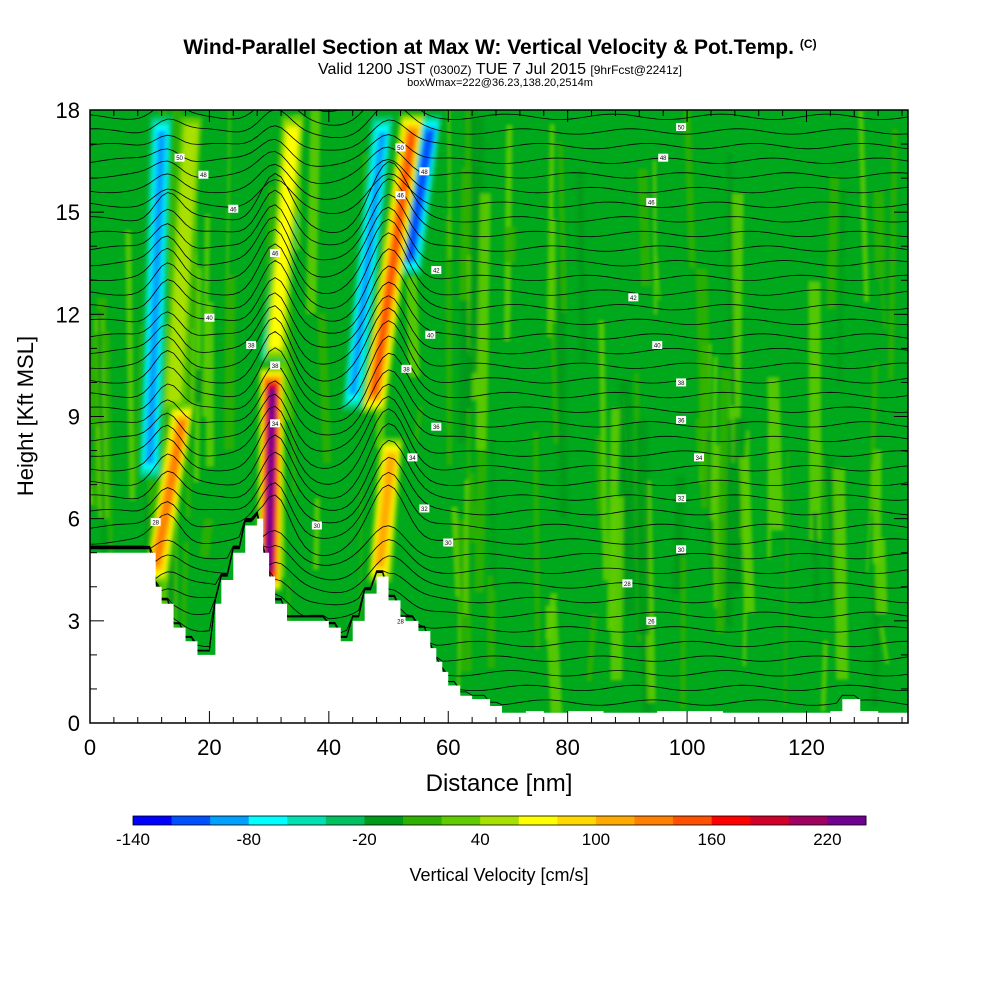  I want to click on contour-label: 48, so click(203, 176).